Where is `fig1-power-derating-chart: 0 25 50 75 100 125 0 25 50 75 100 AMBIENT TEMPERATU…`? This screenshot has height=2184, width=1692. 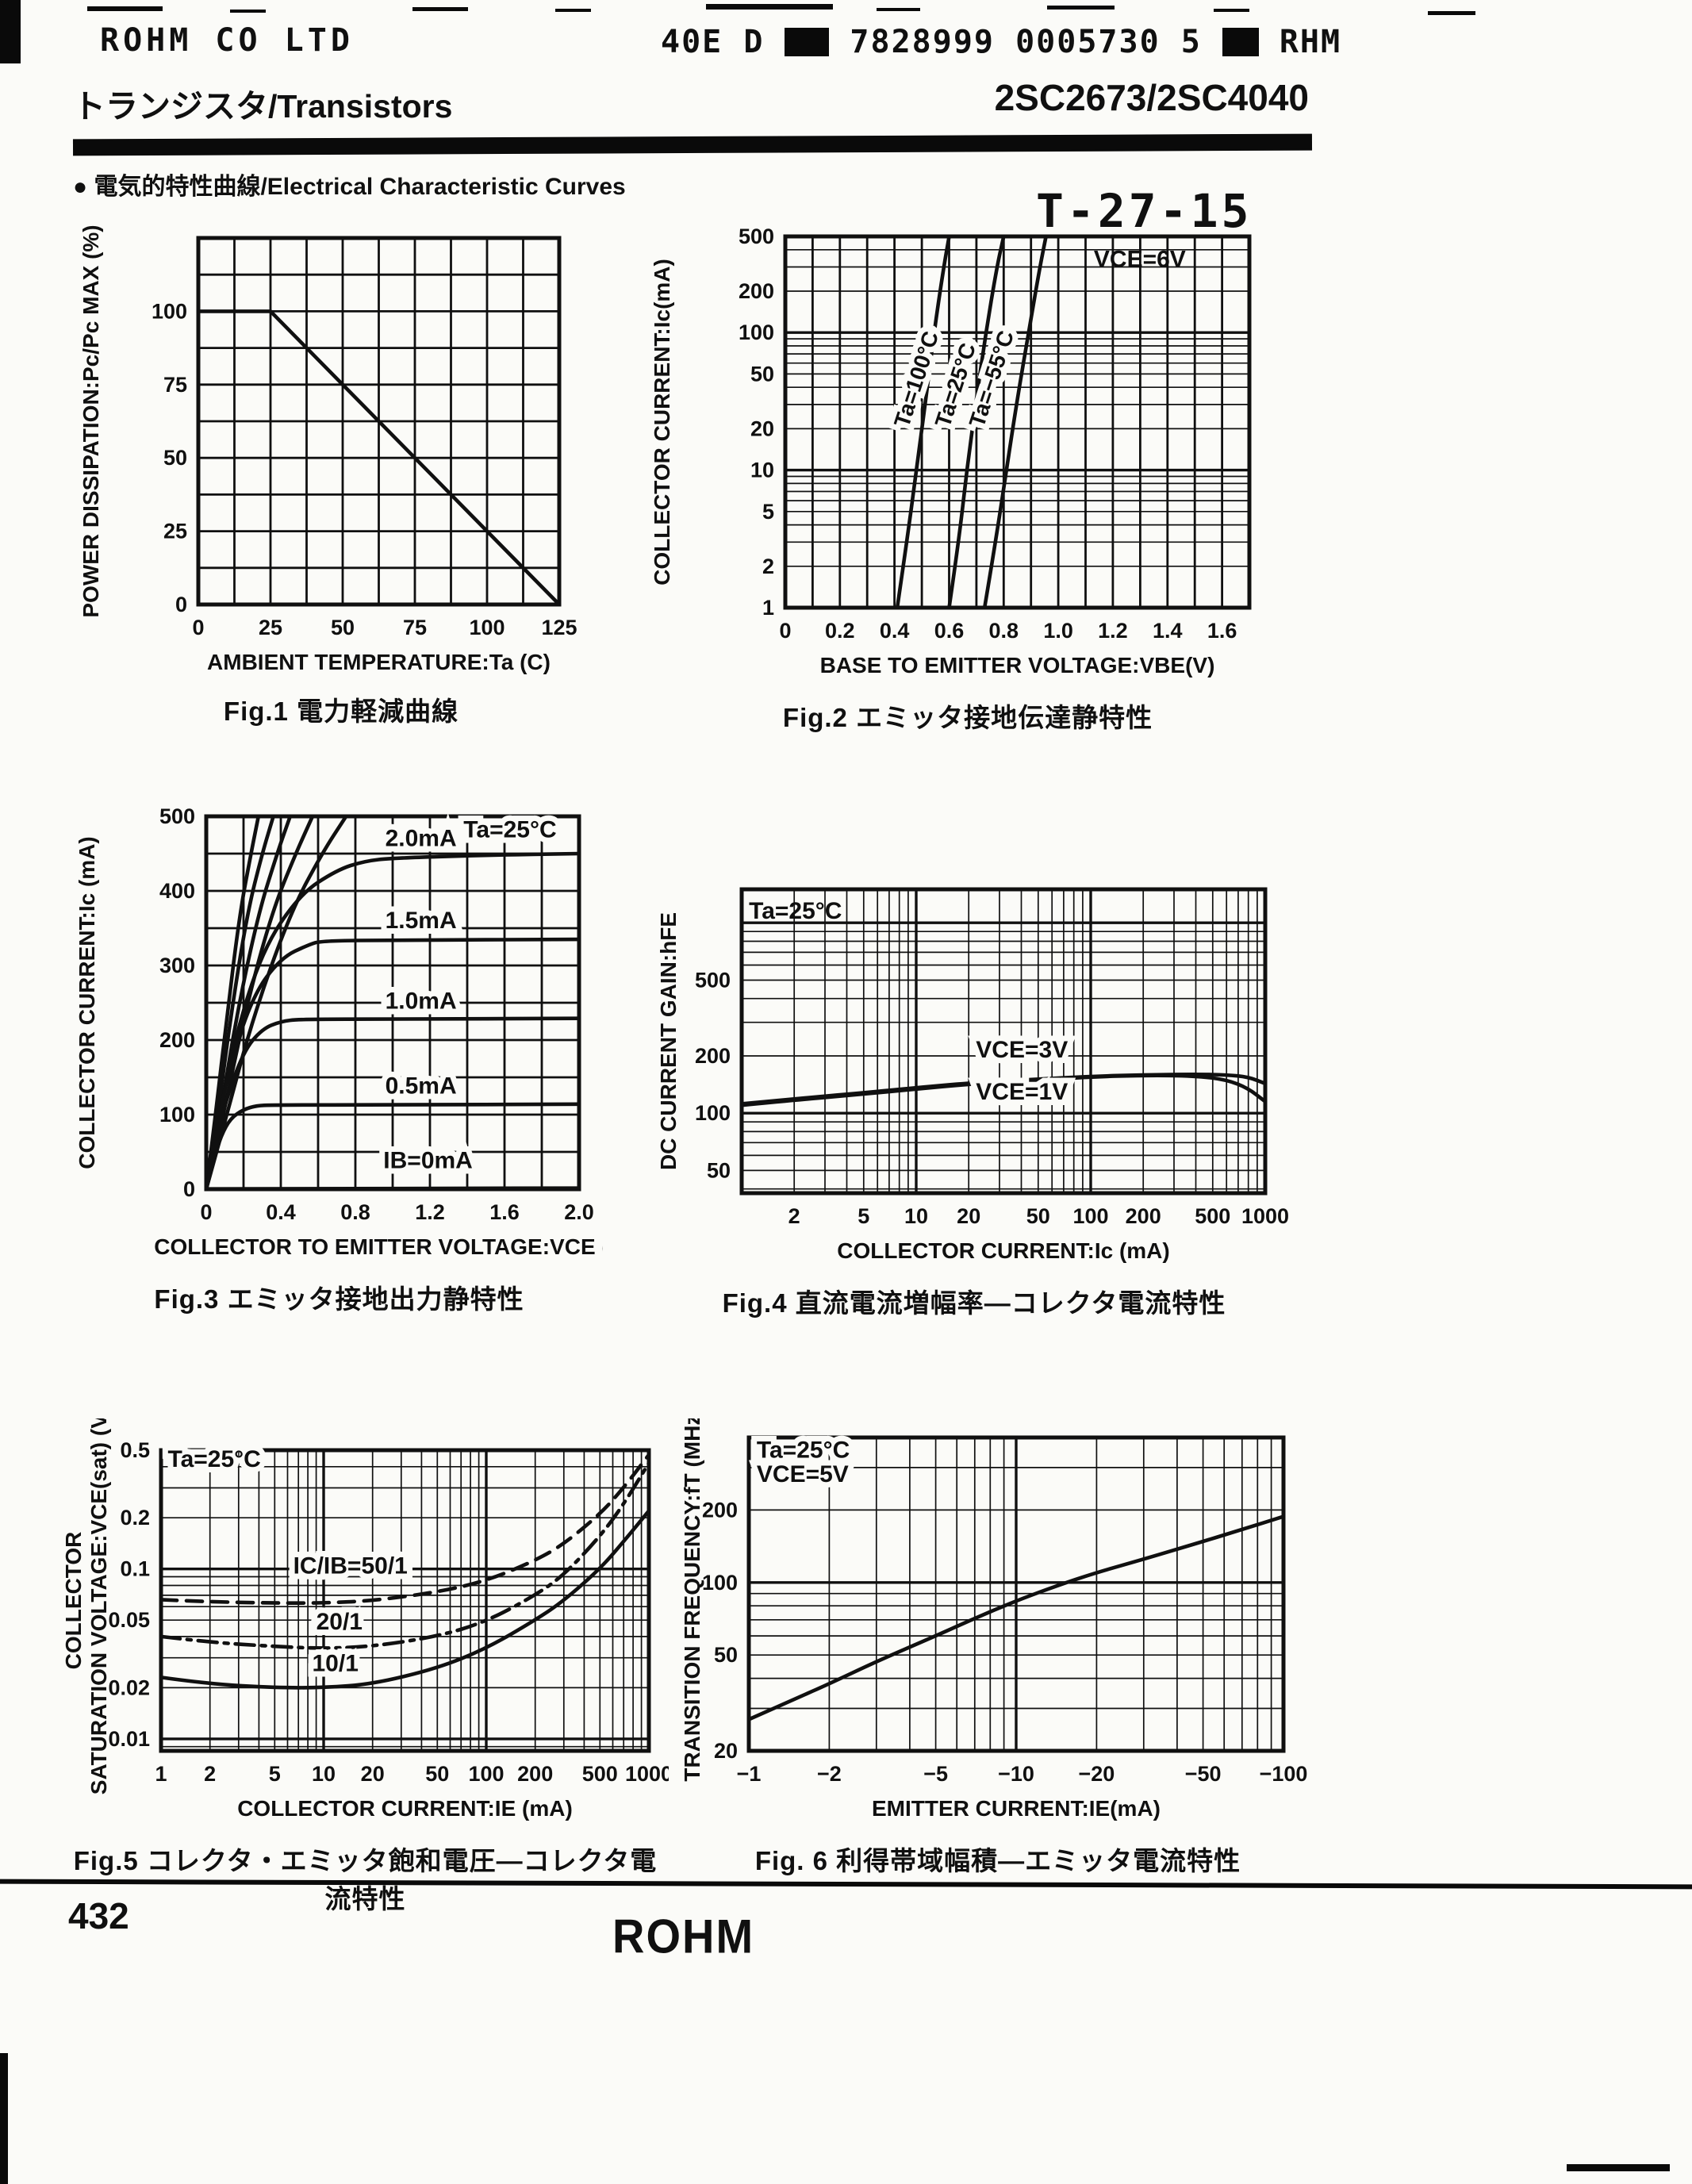 fig1-power-derating-chart: 0 25 50 75 100 125 0 25 50 75 100 AMBIENT TEMPERATU… is located at coordinates (328, 449).